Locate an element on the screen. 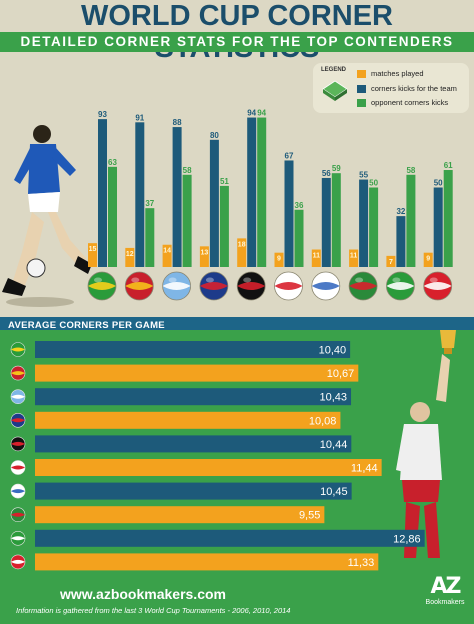 The image size is (474, 624). bar-value-label: 7 is located at coordinates (391, 262).